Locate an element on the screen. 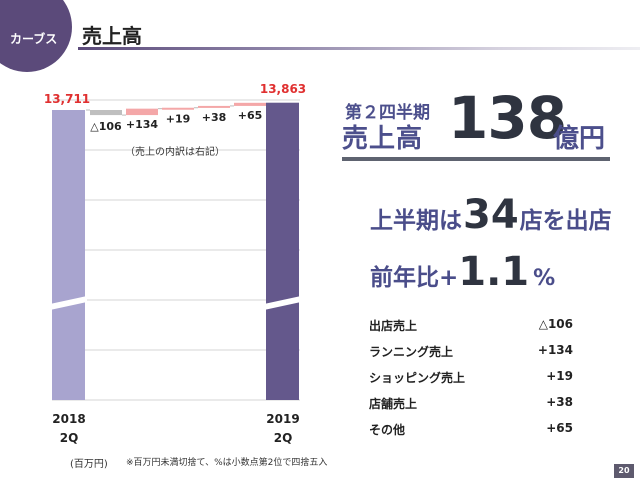 Image resolution: width=640 pixels, height=480 pixels. yoy-growth: 前年比+1.1% is located at coordinates (462, 272).